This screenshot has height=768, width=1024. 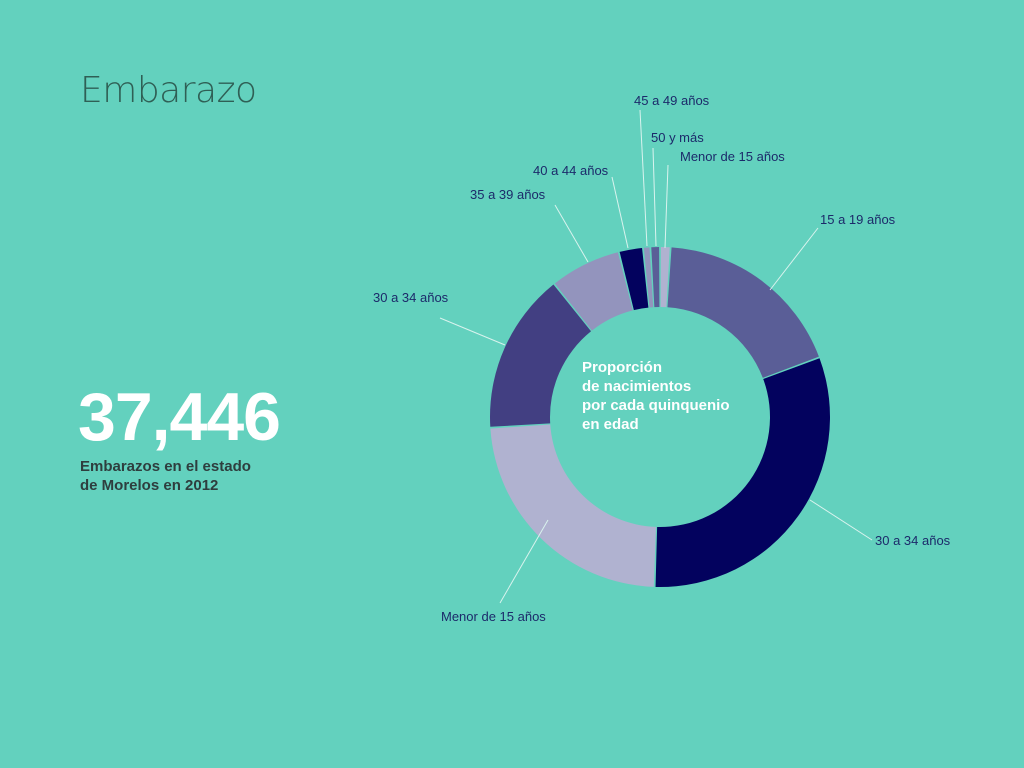 I want to click on slice-label: 40 a 44 años, so click(x=571, y=170).